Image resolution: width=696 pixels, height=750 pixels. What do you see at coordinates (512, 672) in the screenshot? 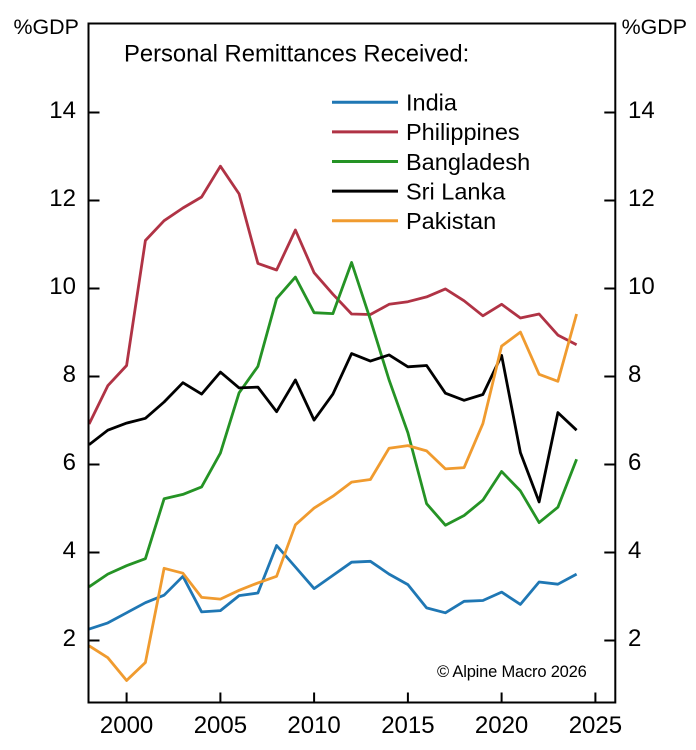
I see `svg-text: © Alpine Macro 2026` at bounding box center [512, 672].